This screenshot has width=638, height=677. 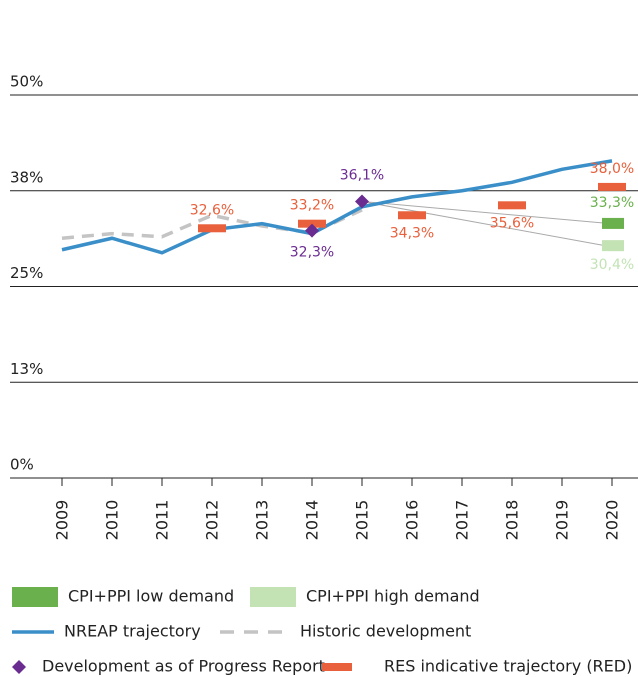 What do you see at coordinates (337, 207) in the screenshot?
I see `nreap-line` at bounding box center [337, 207].